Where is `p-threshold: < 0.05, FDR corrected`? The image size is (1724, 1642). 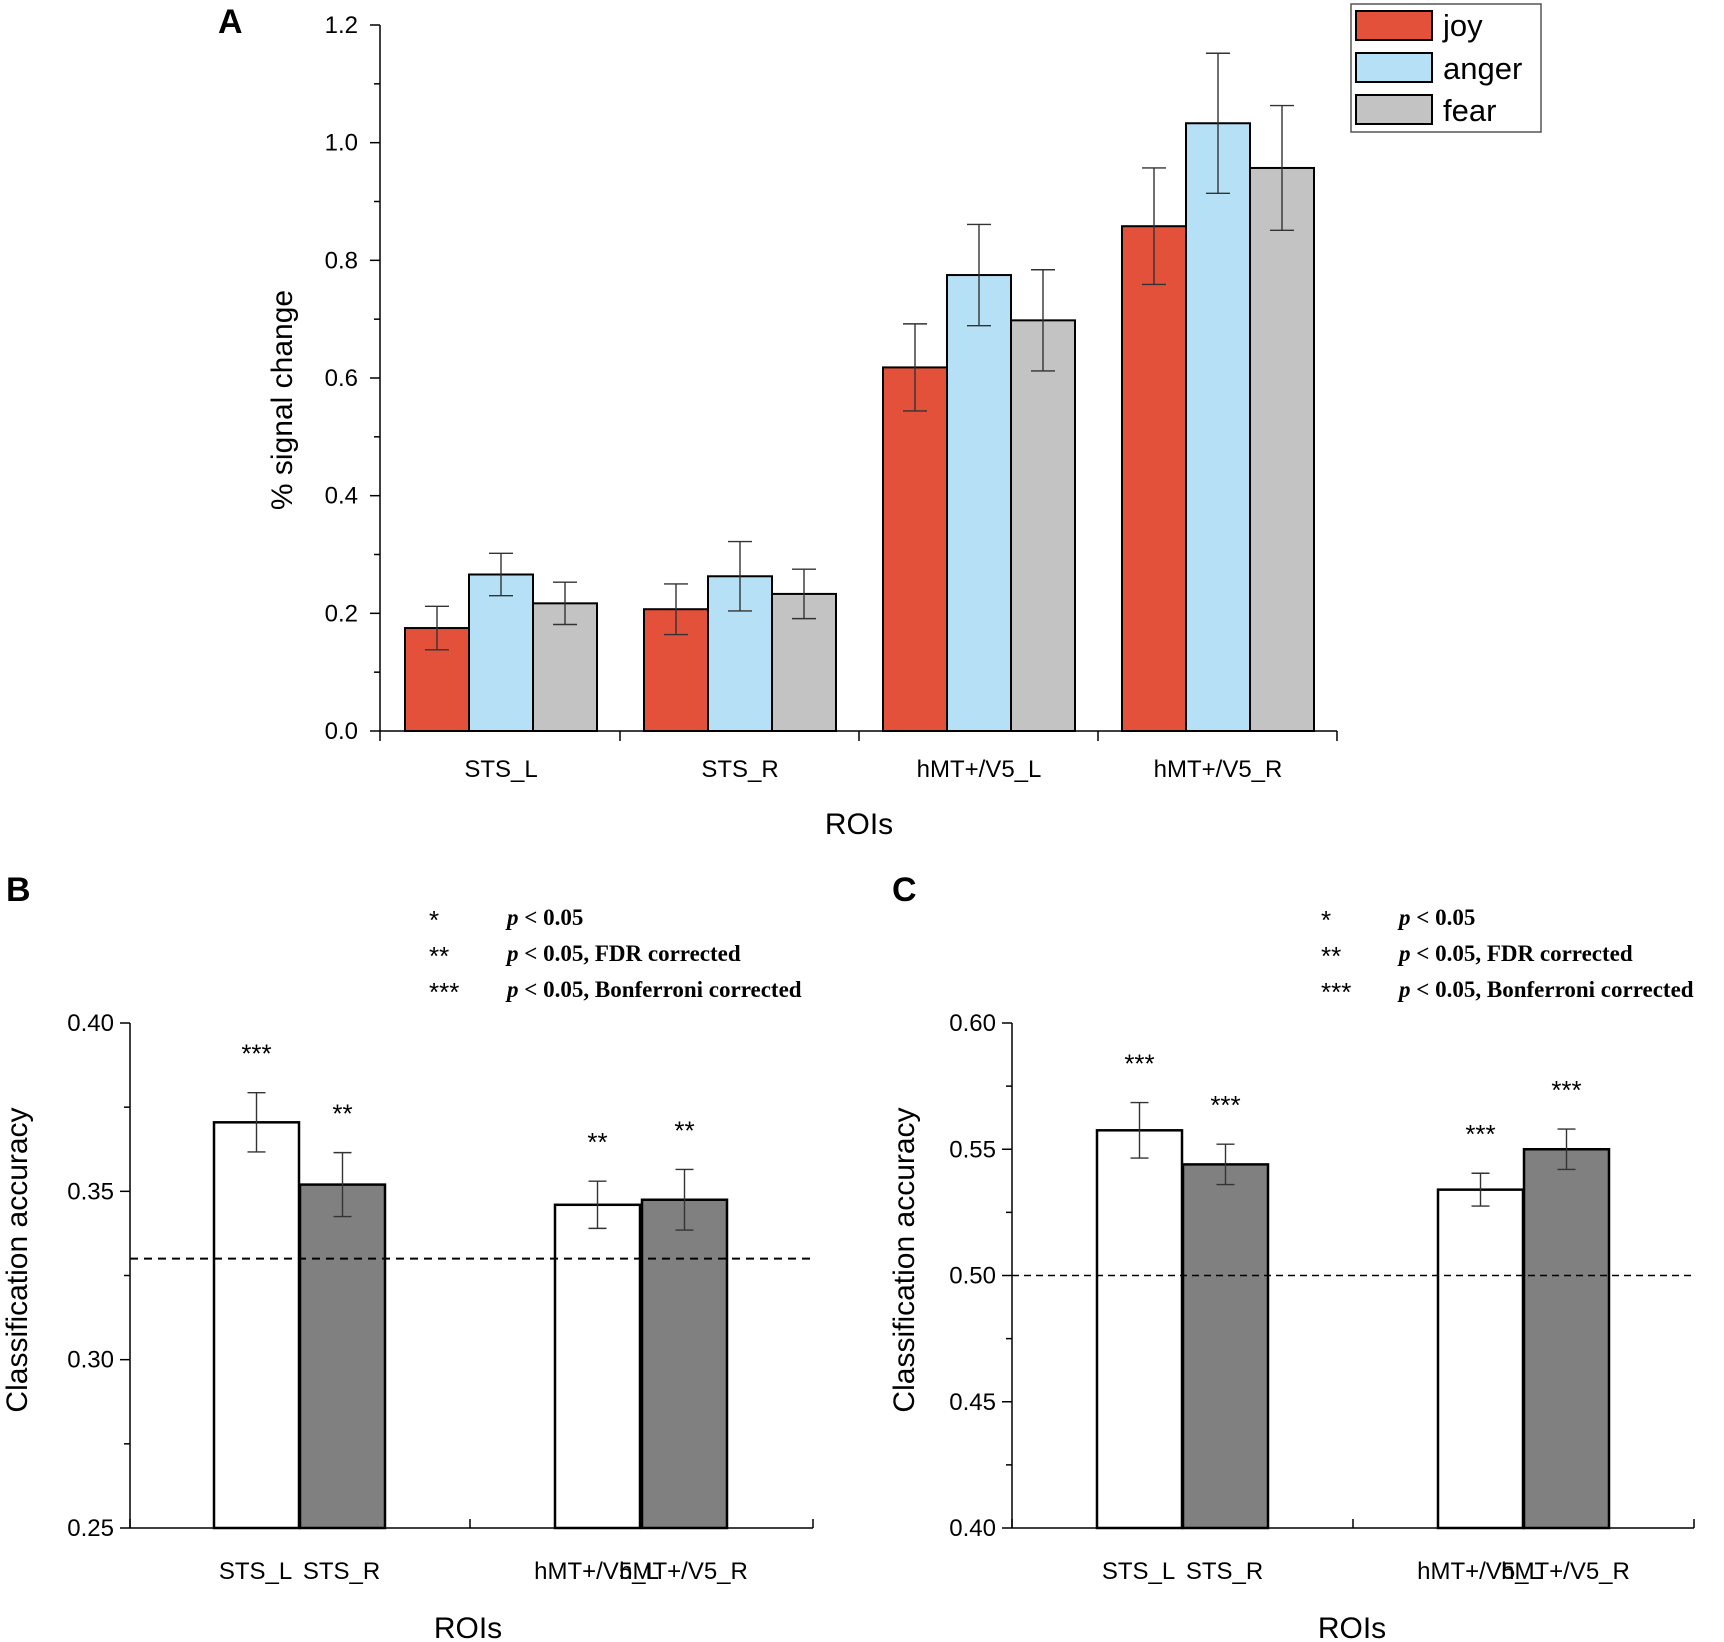 p-threshold: < 0.05, FDR corrected is located at coordinates (1522, 953).